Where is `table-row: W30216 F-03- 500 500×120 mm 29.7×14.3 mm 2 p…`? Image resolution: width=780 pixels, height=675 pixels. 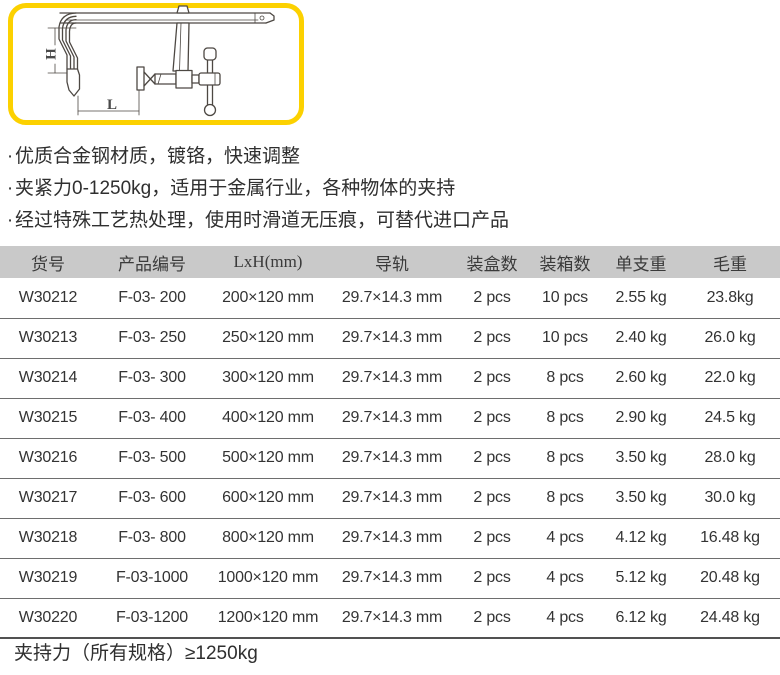
table-row: W30216 F-03- 500 500×120 mm 29.7×14.3 mm 2 p… is located at coordinates (390, 458).